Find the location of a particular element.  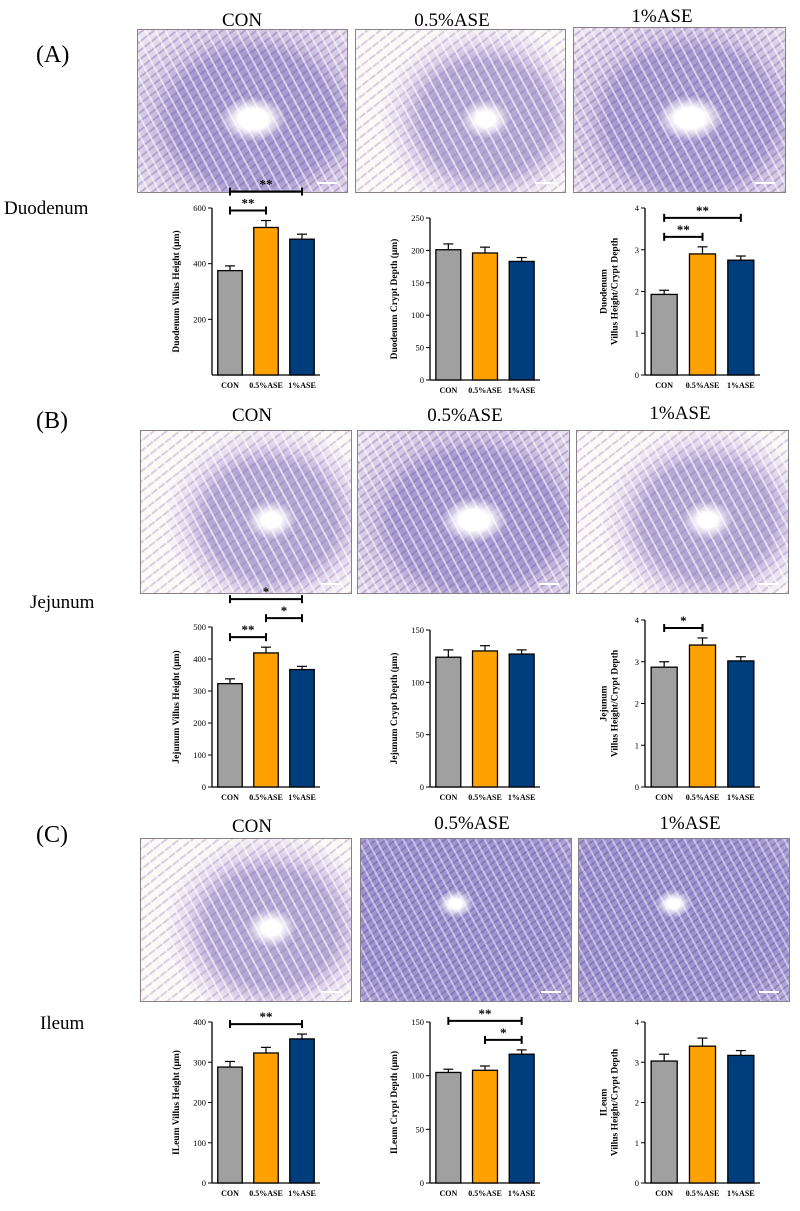

y-axis-label: ILeum Crypt Depth (μm) is located at coordinates (394, 1102).